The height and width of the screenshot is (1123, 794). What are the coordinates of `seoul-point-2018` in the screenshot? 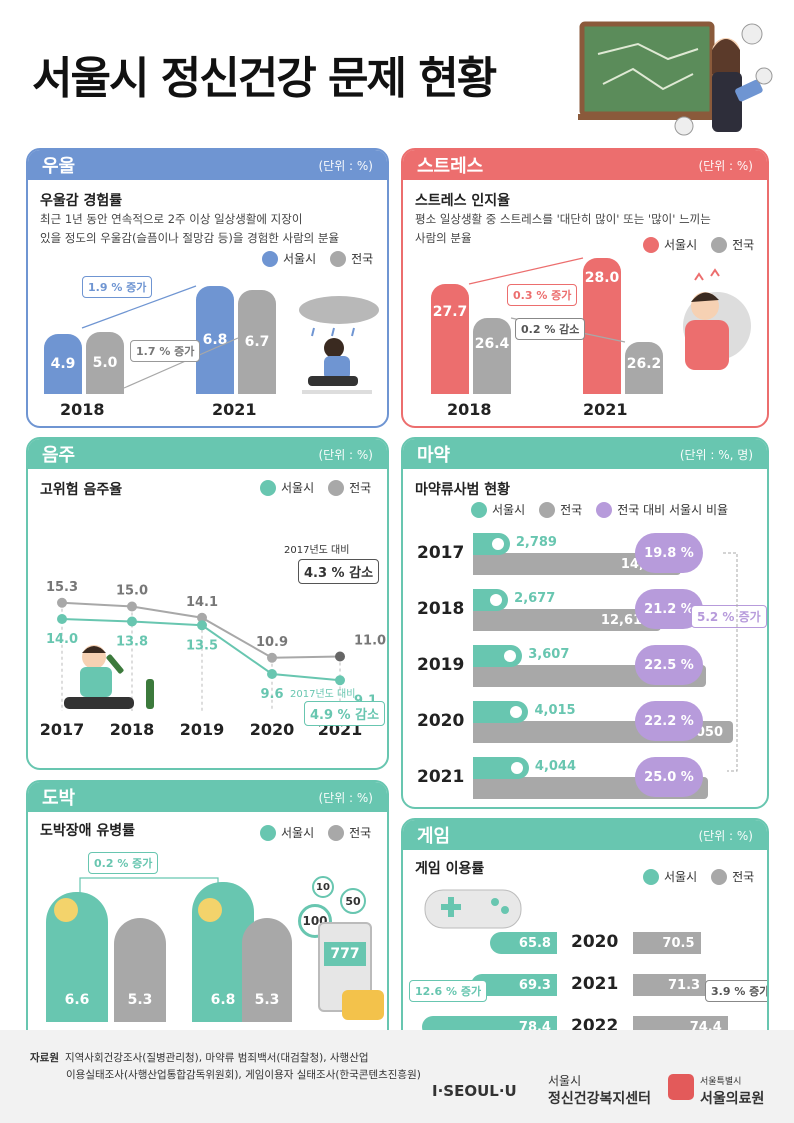 It's located at (132, 621).